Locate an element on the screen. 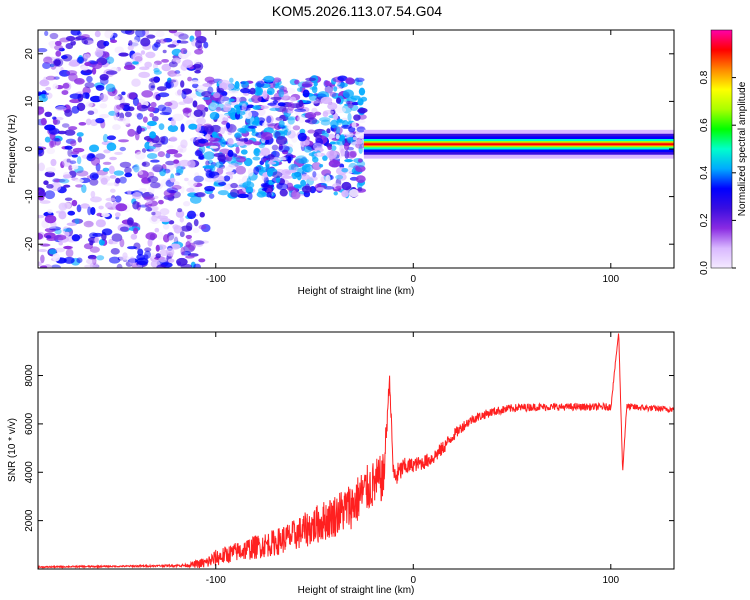 This screenshot has height=600, width=750. colorbar-tick-label: 0.4 is located at coordinates (704, 172).